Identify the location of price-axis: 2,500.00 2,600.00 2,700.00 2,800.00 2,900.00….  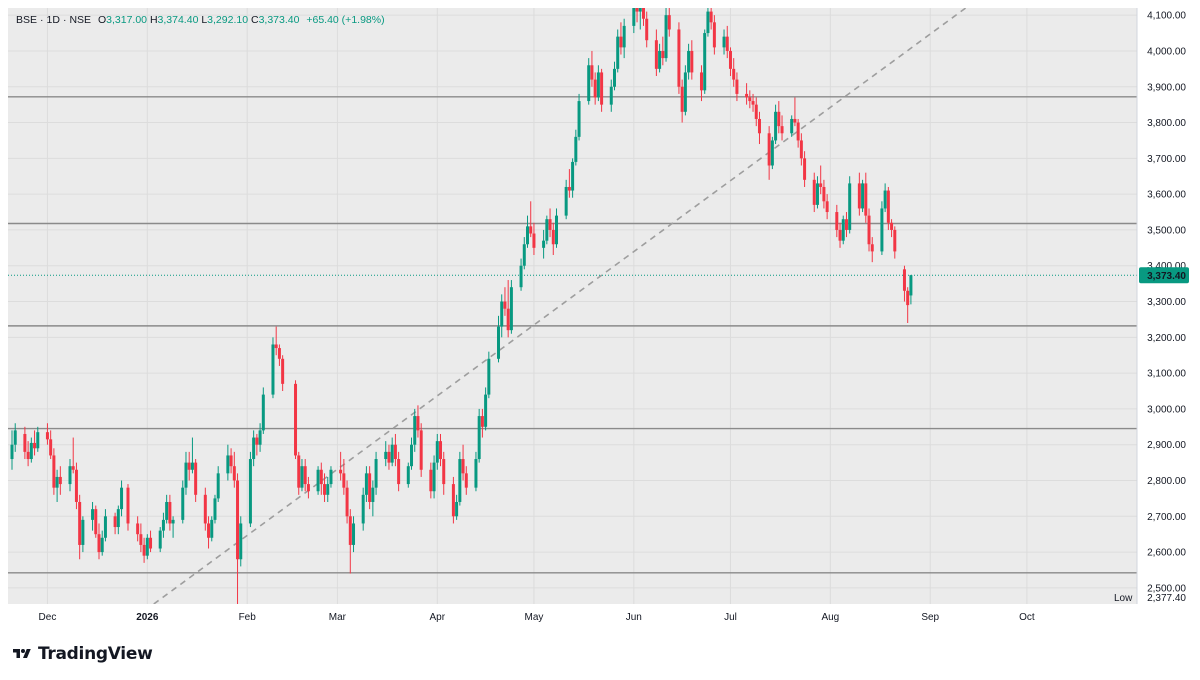
(1168, 316).